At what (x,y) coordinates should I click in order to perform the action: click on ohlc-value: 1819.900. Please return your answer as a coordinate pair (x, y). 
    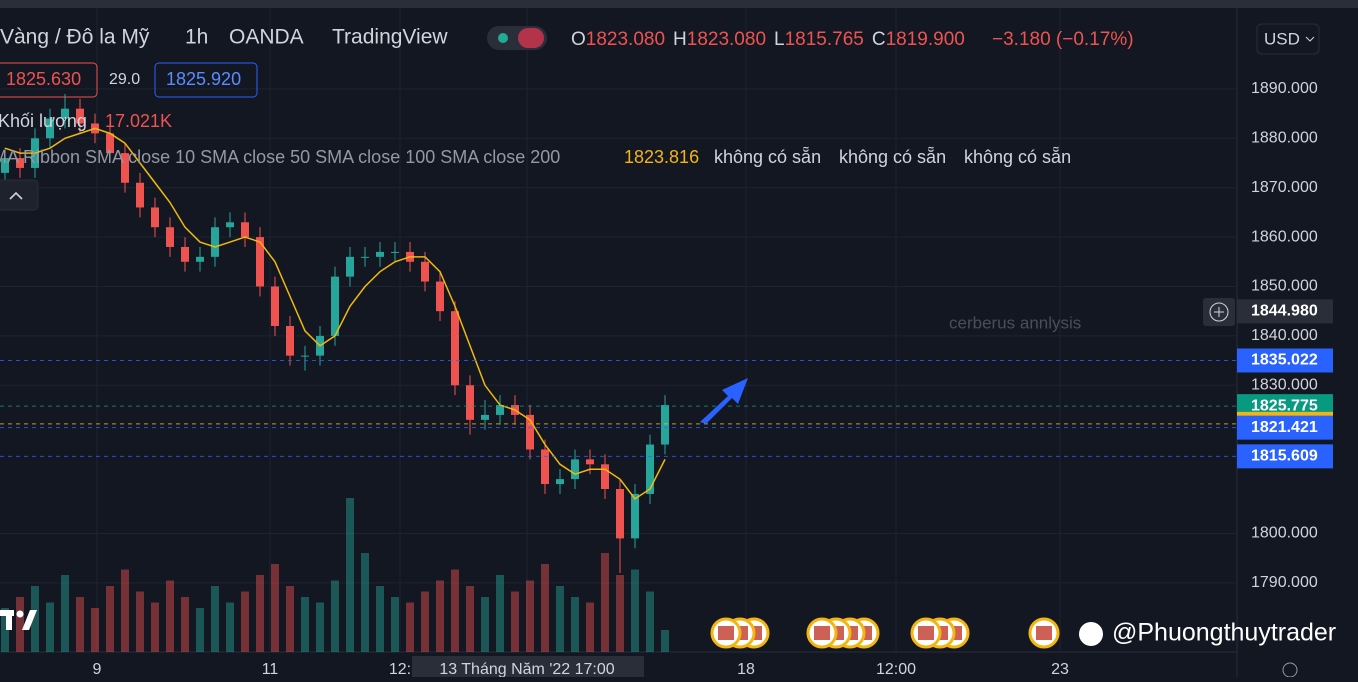
    Looking at the image, I should click on (925, 39).